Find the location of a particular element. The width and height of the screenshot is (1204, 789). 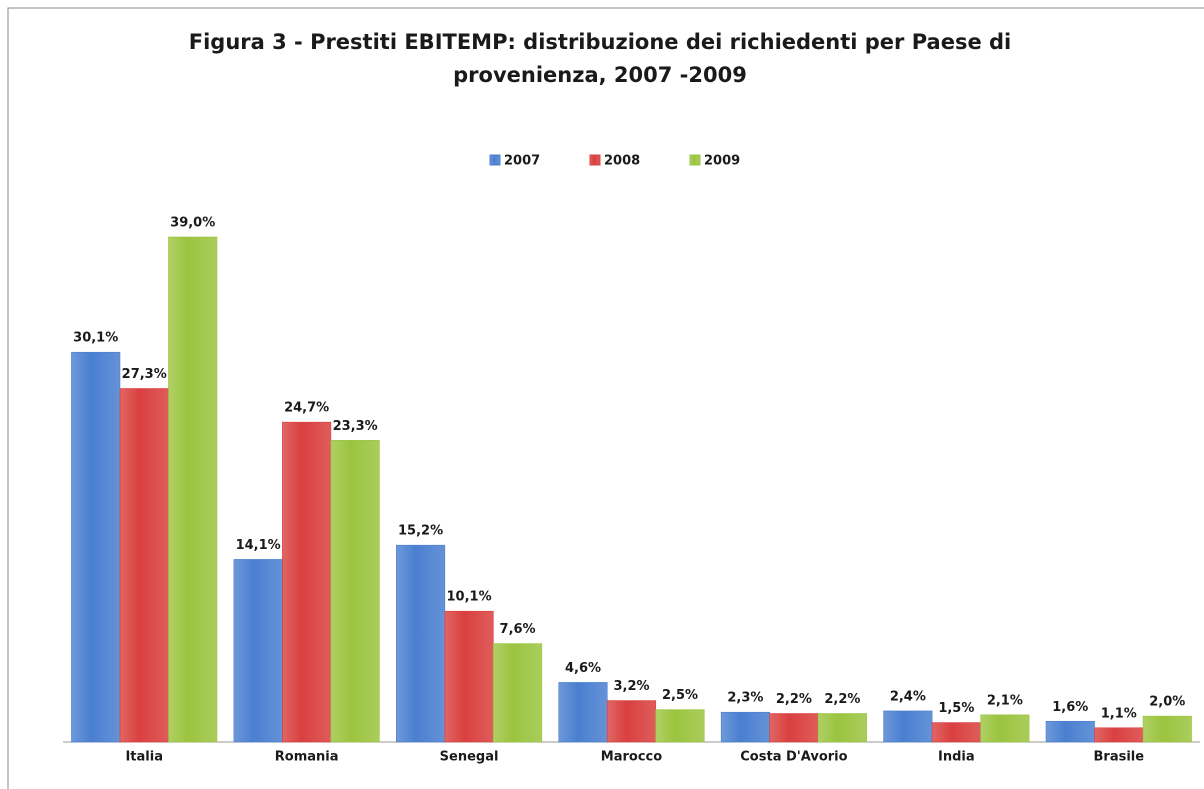

data-label: 27,3% is located at coordinates (144, 374).